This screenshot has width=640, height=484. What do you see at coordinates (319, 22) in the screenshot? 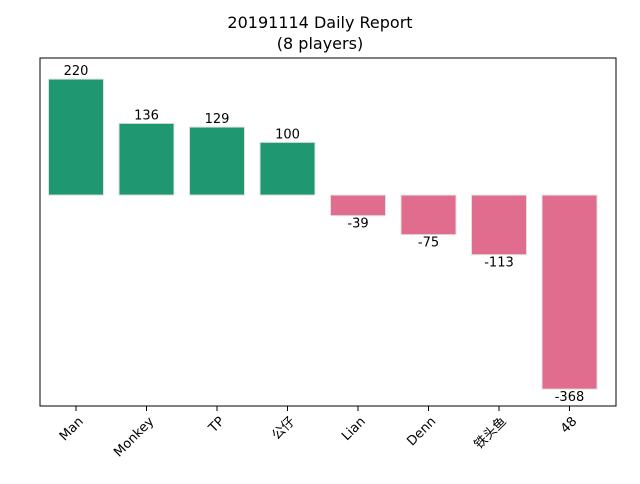
I see `chart-title: 20191114 Daily Report` at bounding box center [319, 22].